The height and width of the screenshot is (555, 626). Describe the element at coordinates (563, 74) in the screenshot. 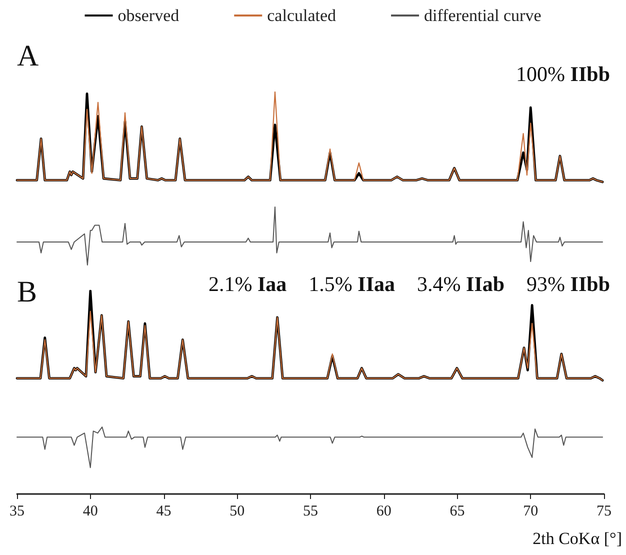

I see `text: 100% IIbb` at that location.